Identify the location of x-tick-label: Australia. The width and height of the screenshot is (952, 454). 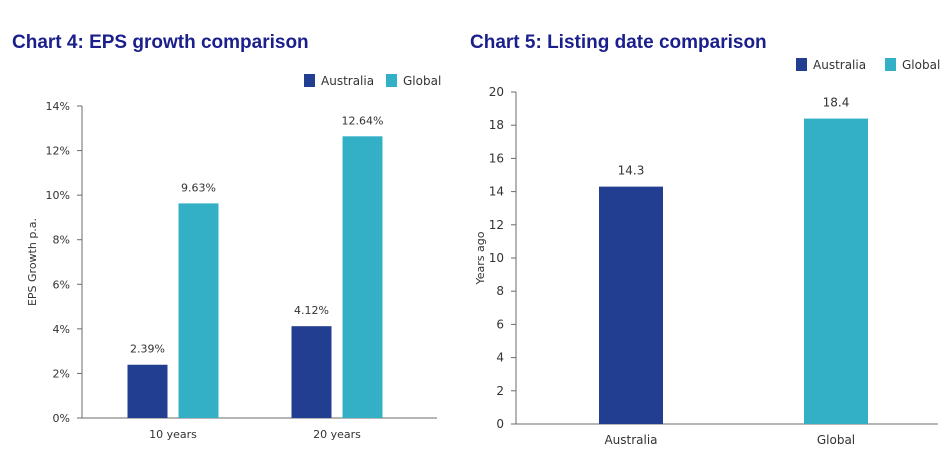
(630, 440).